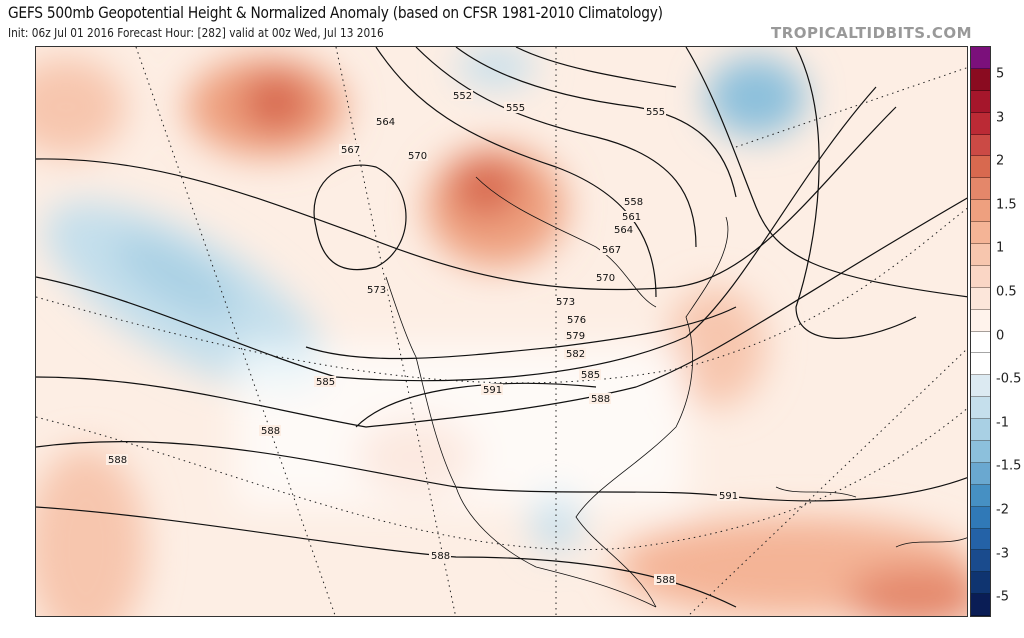  I want to click on colorbar, so click(980, 331).